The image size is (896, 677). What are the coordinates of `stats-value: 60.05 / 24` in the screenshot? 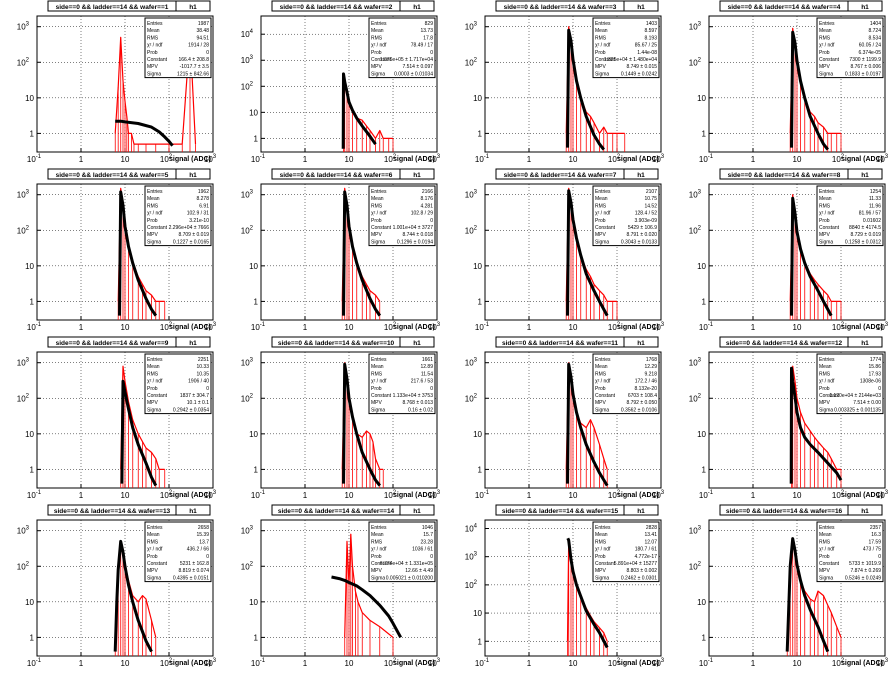 It's located at (870, 46).